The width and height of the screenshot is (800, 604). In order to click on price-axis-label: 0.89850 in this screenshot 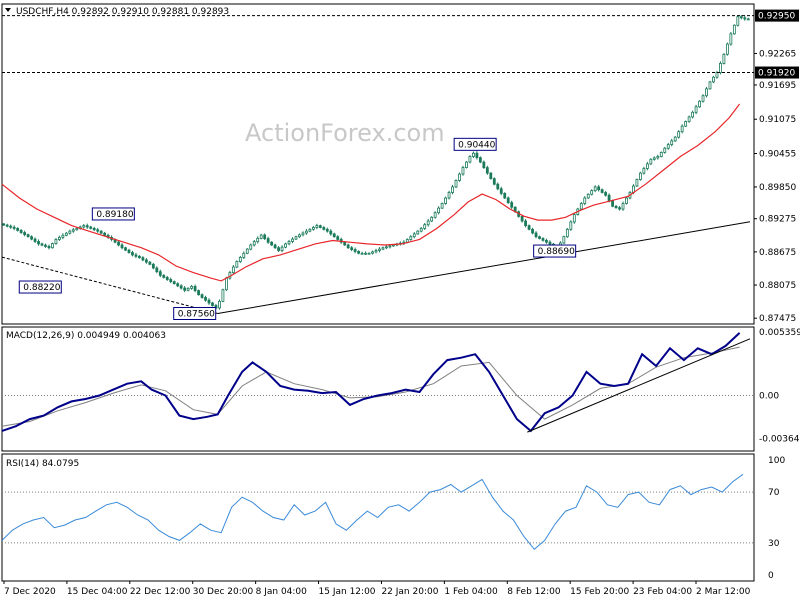, I will do `click(777, 188)`.